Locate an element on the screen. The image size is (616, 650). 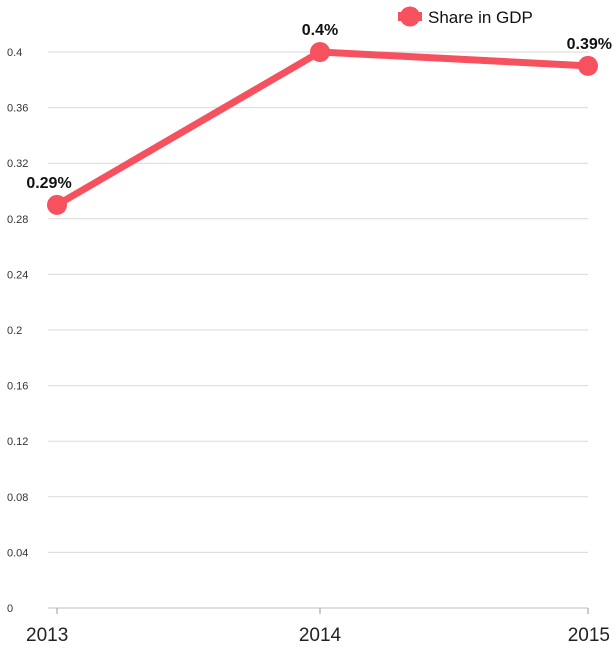
legend-label: Share in GDP is located at coordinates (480, 17).